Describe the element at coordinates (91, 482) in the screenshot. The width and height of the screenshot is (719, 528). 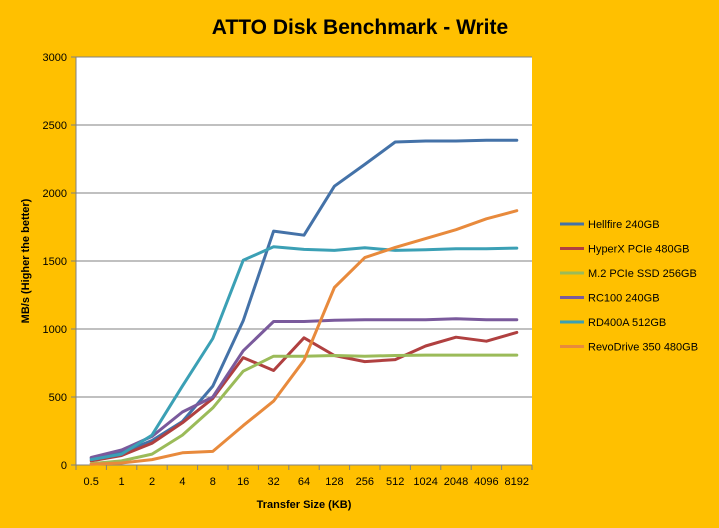
I see `x-tick-label: 0.5` at that location.